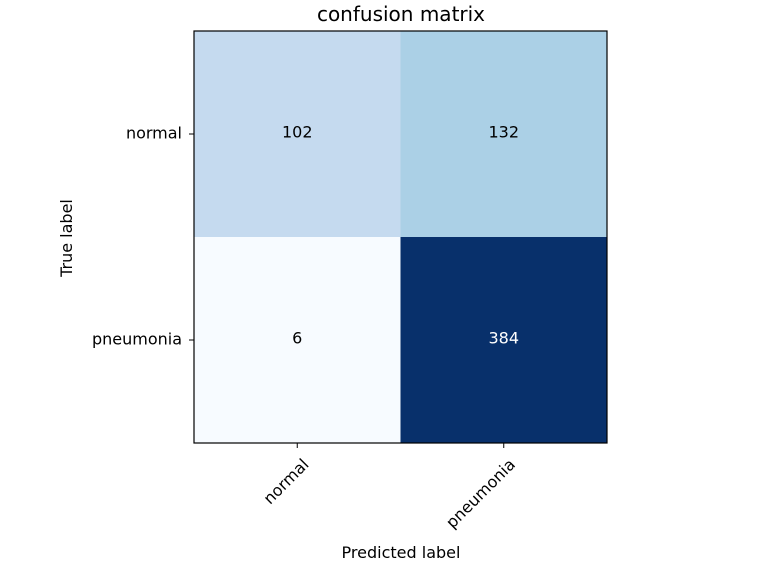 Image resolution: width=766 pixels, height=572 pixels. What do you see at coordinates (137, 339) in the screenshot?
I see `y-tick-label: pneumonia` at bounding box center [137, 339].